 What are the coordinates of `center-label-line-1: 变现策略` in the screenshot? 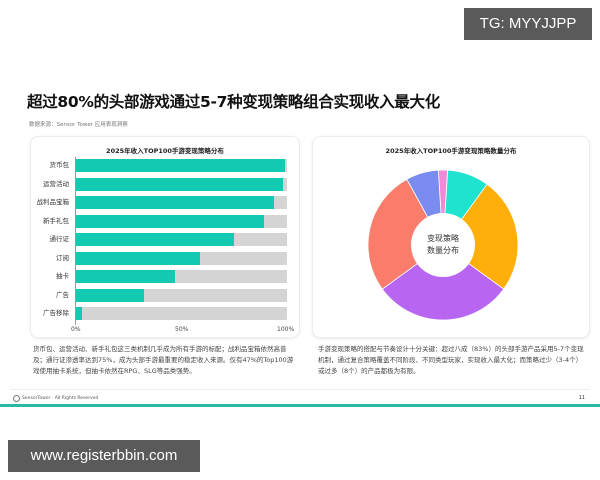 It's located at (443, 238).